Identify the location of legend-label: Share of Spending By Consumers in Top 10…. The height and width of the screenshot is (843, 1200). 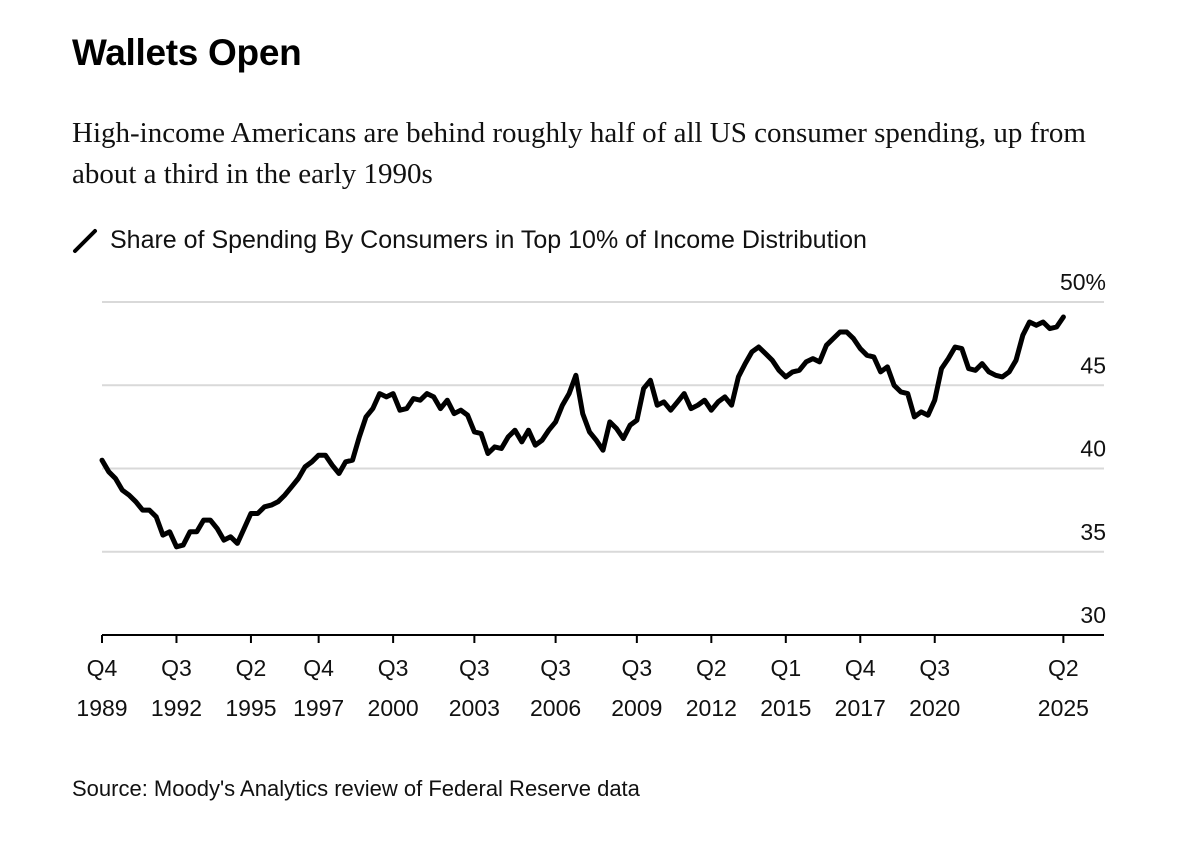
(488, 240).